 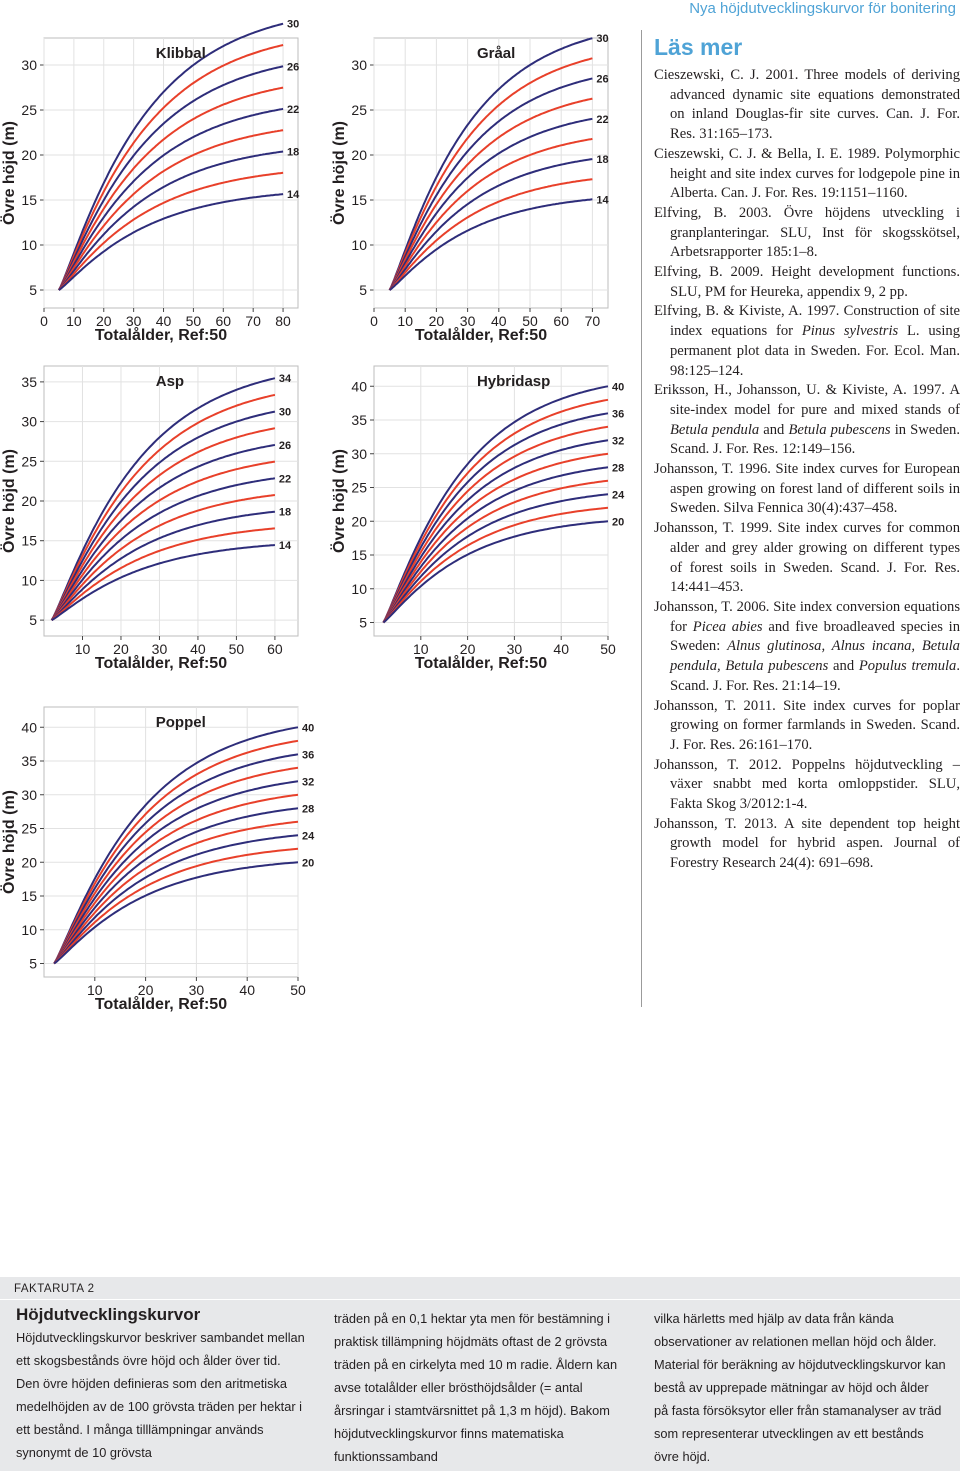 I want to click on chart-title: Poppel, so click(x=181, y=722).